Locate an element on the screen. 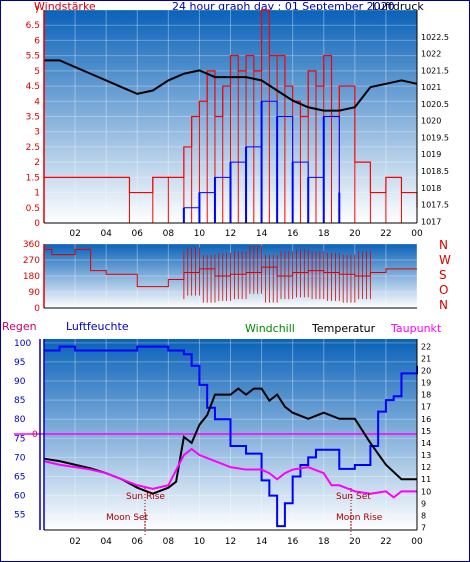  pressure-tick-label: 1017 is located at coordinates (431, 221).